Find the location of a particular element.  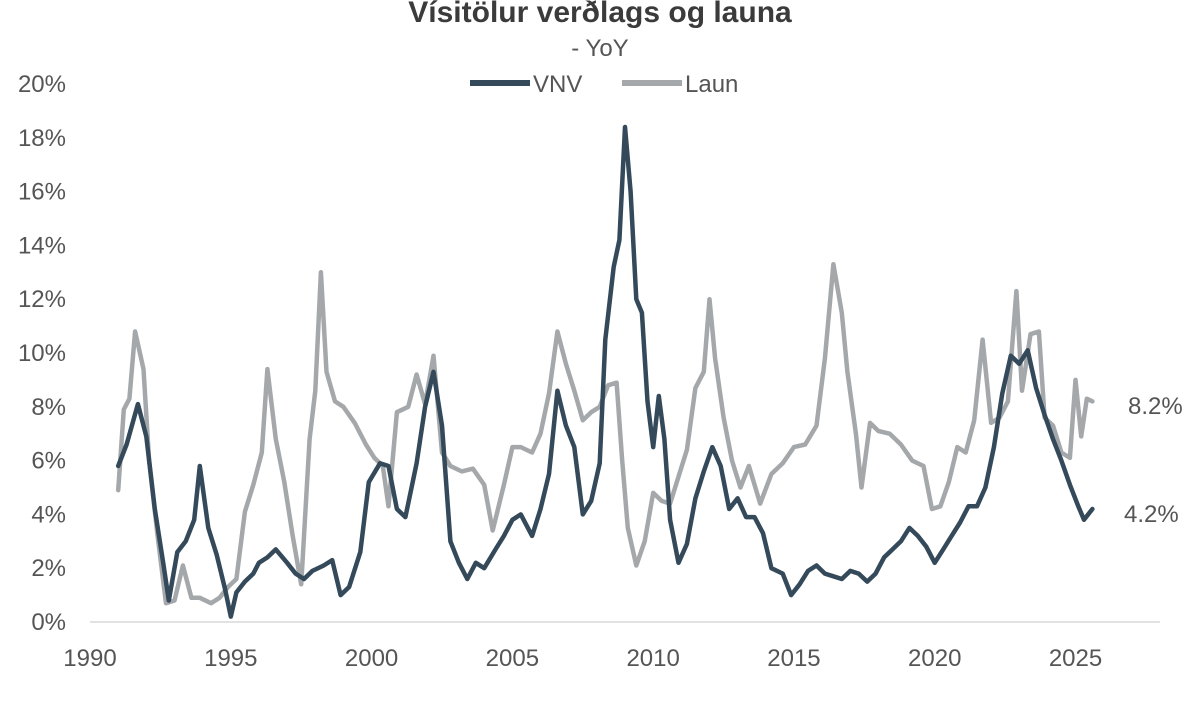

x-tick-label: 2015 is located at coordinates (793, 658).